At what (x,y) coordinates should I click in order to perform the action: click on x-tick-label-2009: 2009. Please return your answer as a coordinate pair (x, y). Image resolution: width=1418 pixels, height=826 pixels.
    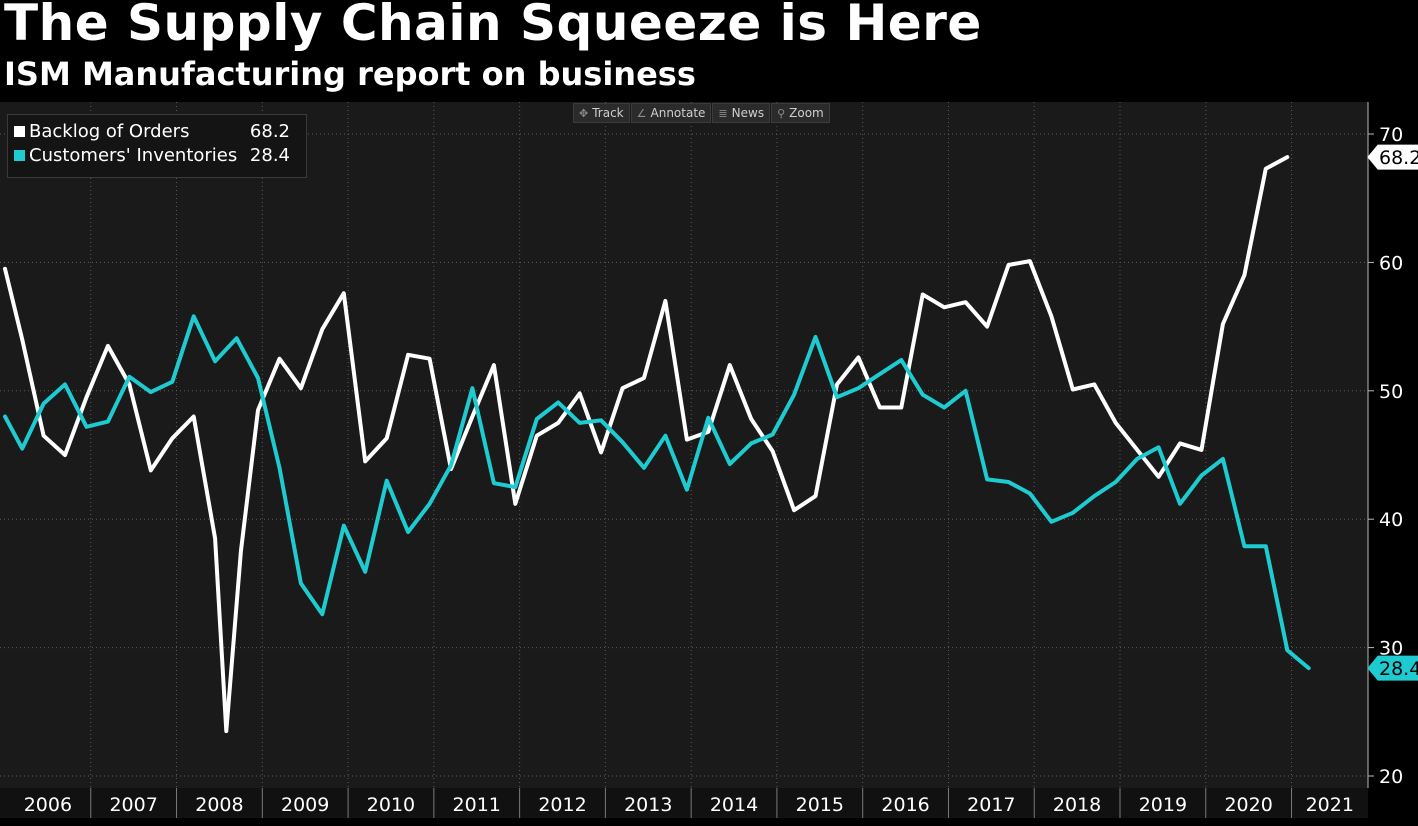
    Looking at the image, I should click on (305, 805).